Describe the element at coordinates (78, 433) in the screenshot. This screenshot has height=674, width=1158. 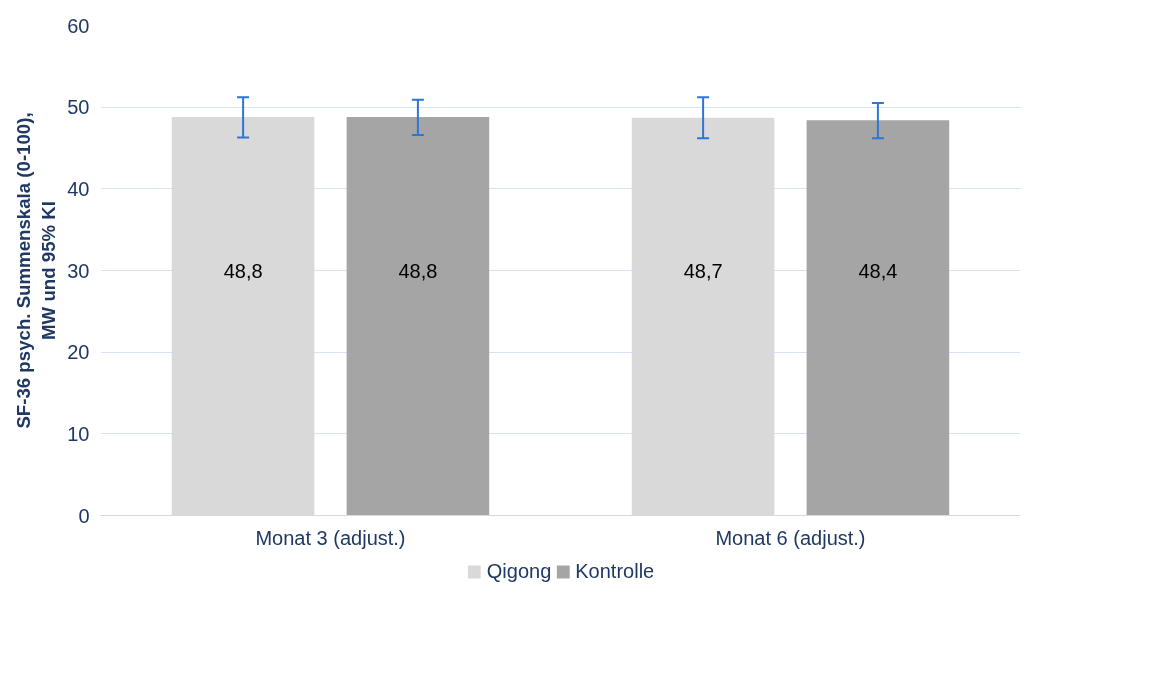
I see `y-tick-label: 10` at that location.